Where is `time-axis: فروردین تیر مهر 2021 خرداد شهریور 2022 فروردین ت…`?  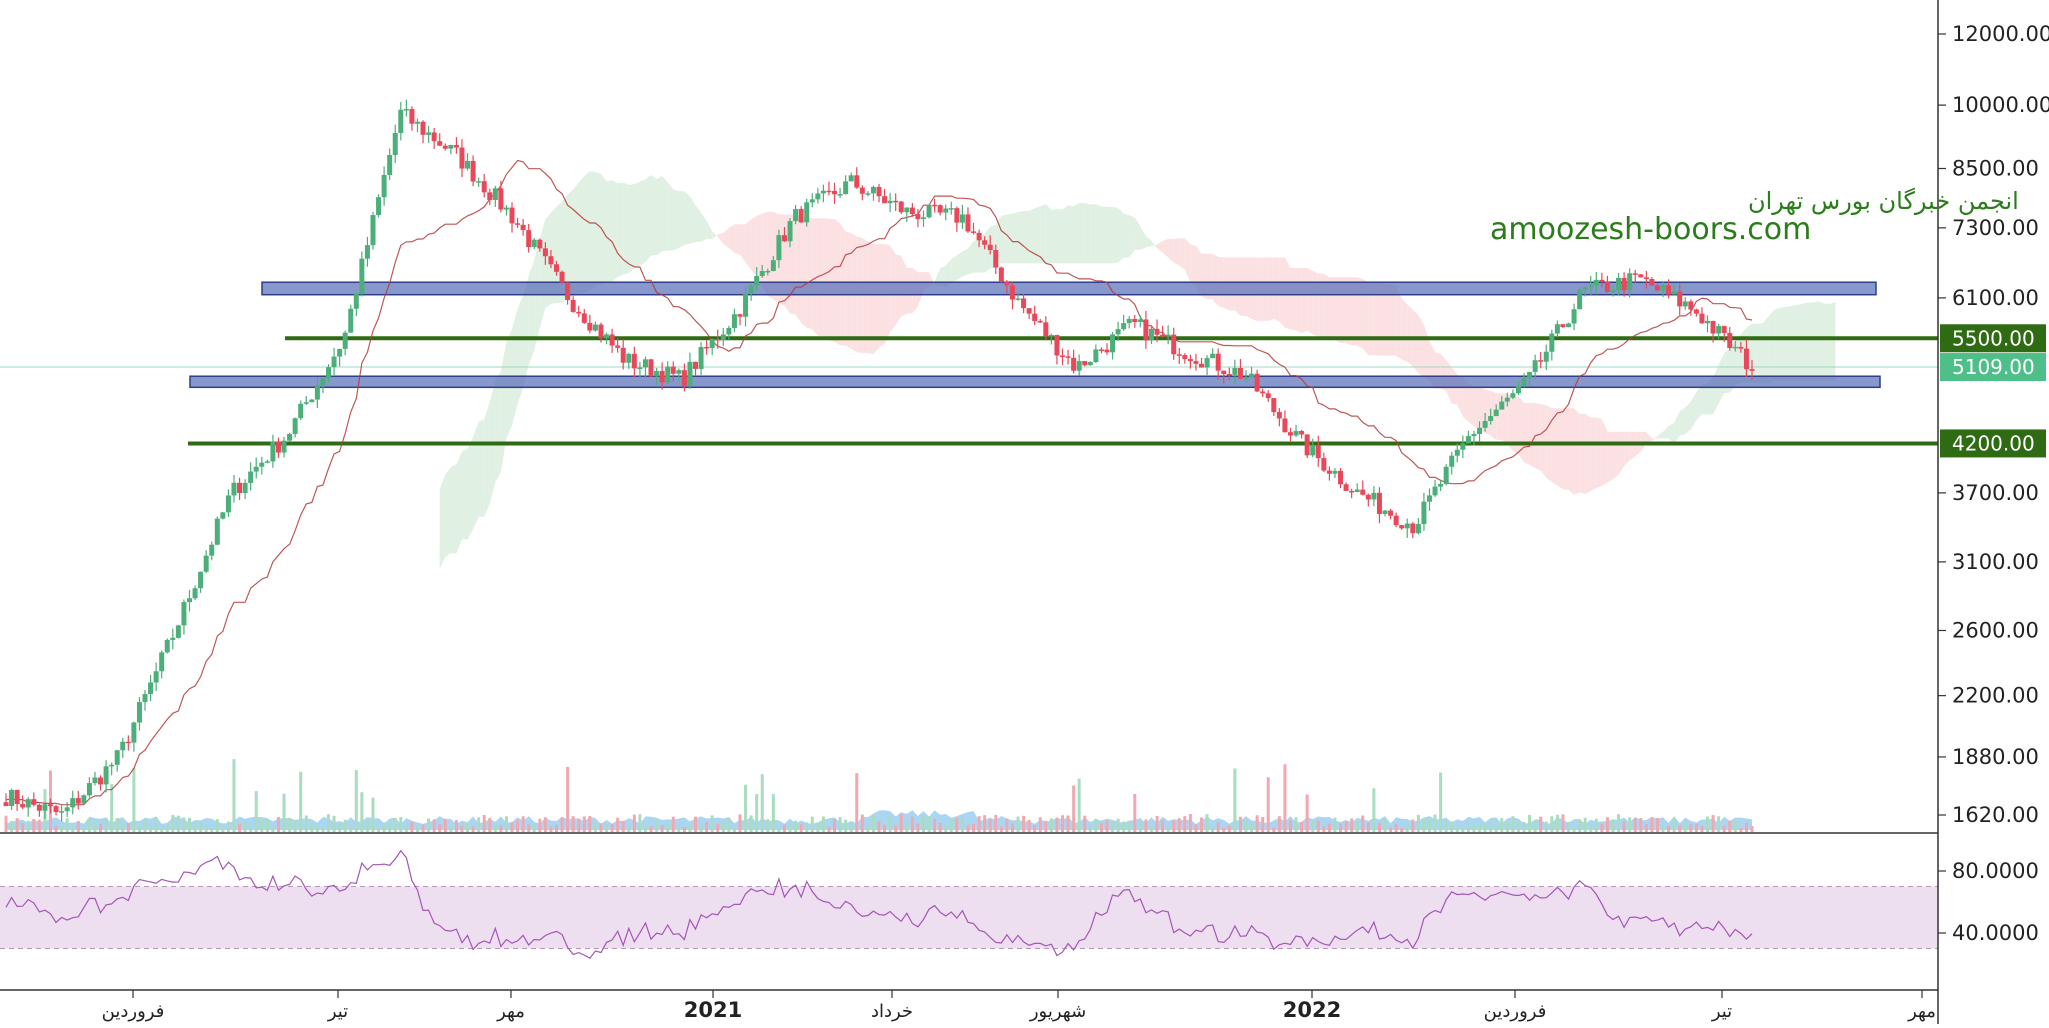 time-axis: فروردین تیر مهر 2021 خرداد شهریور 2022 فروردین ت… is located at coordinates (1019, 1006).